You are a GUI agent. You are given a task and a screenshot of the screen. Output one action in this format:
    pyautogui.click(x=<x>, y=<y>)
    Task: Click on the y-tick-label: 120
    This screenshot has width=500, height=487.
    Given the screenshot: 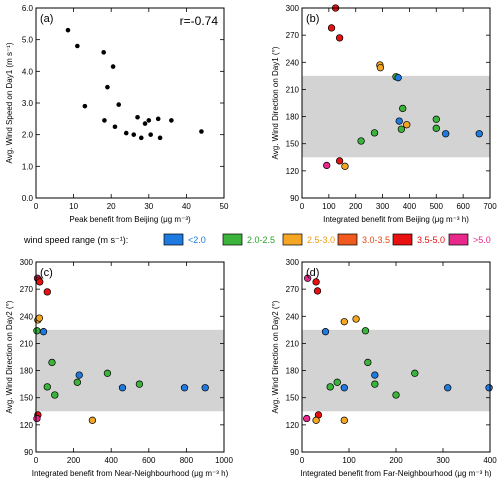 What is the action you would take?
    pyautogui.click(x=293, y=425)
    